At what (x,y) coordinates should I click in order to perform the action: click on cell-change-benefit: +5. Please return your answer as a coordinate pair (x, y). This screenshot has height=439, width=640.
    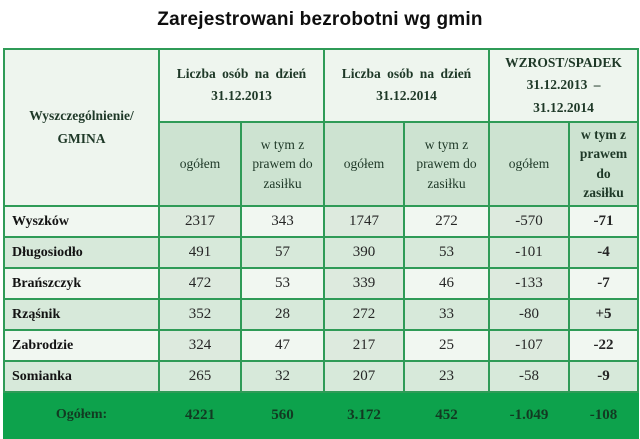
    Looking at the image, I should click on (603, 315).